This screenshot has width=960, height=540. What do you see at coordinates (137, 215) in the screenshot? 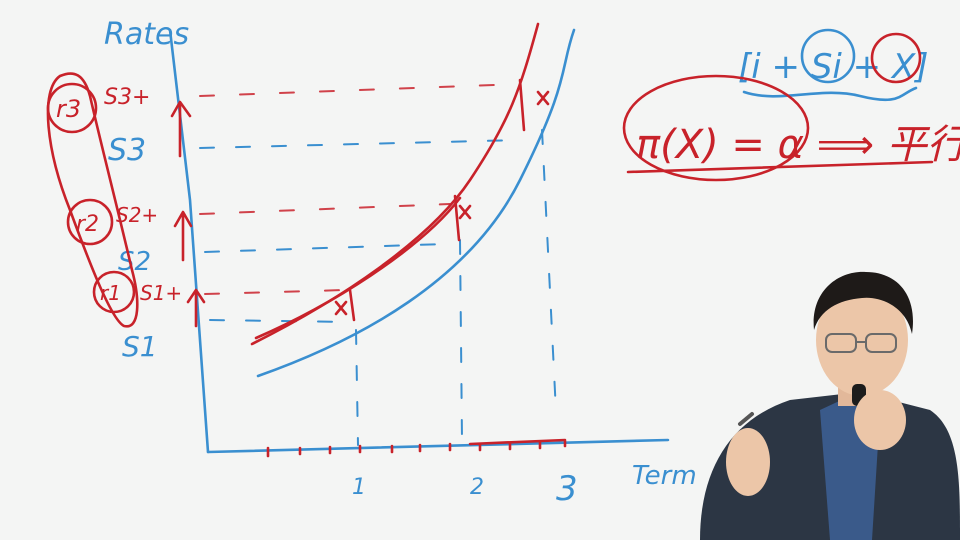
I see `spot-plus-label-s2: S2+` at bounding box center [137, 215].